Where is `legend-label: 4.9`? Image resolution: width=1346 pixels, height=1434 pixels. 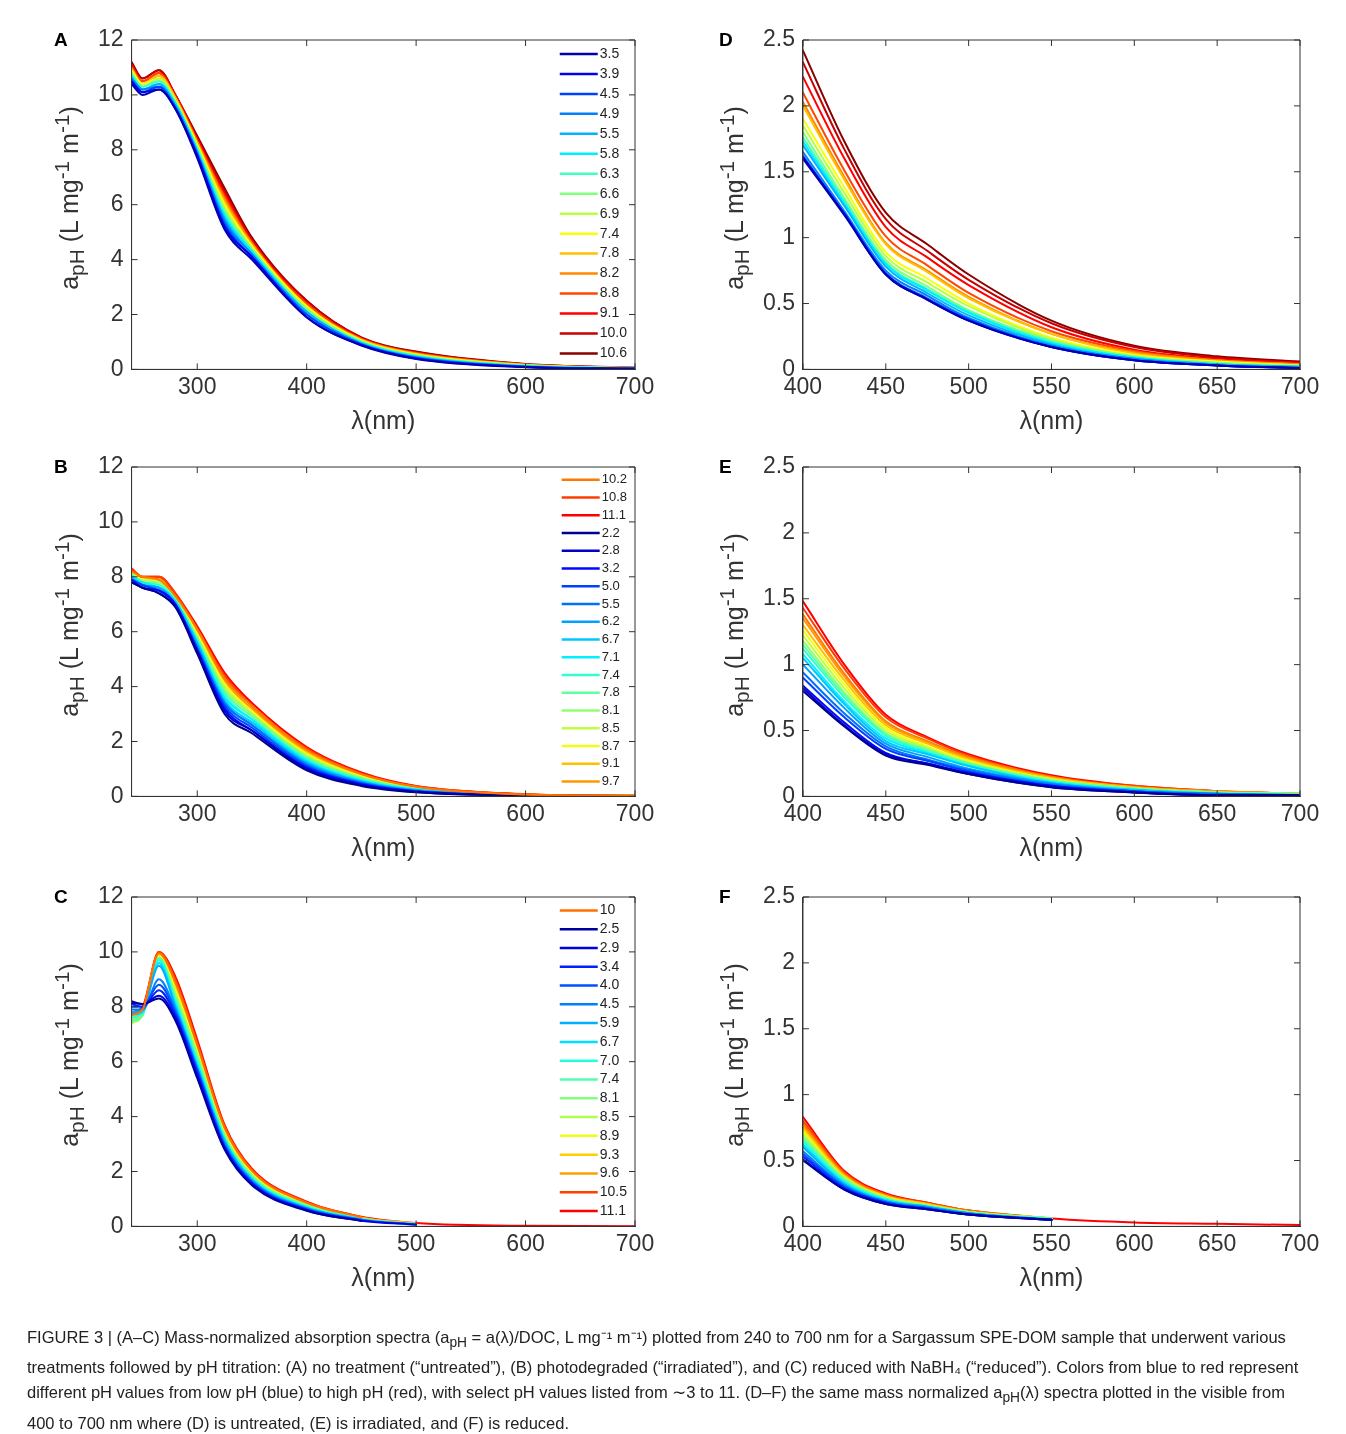
legend-label: 4.9 is located at coordinates (609, 112).